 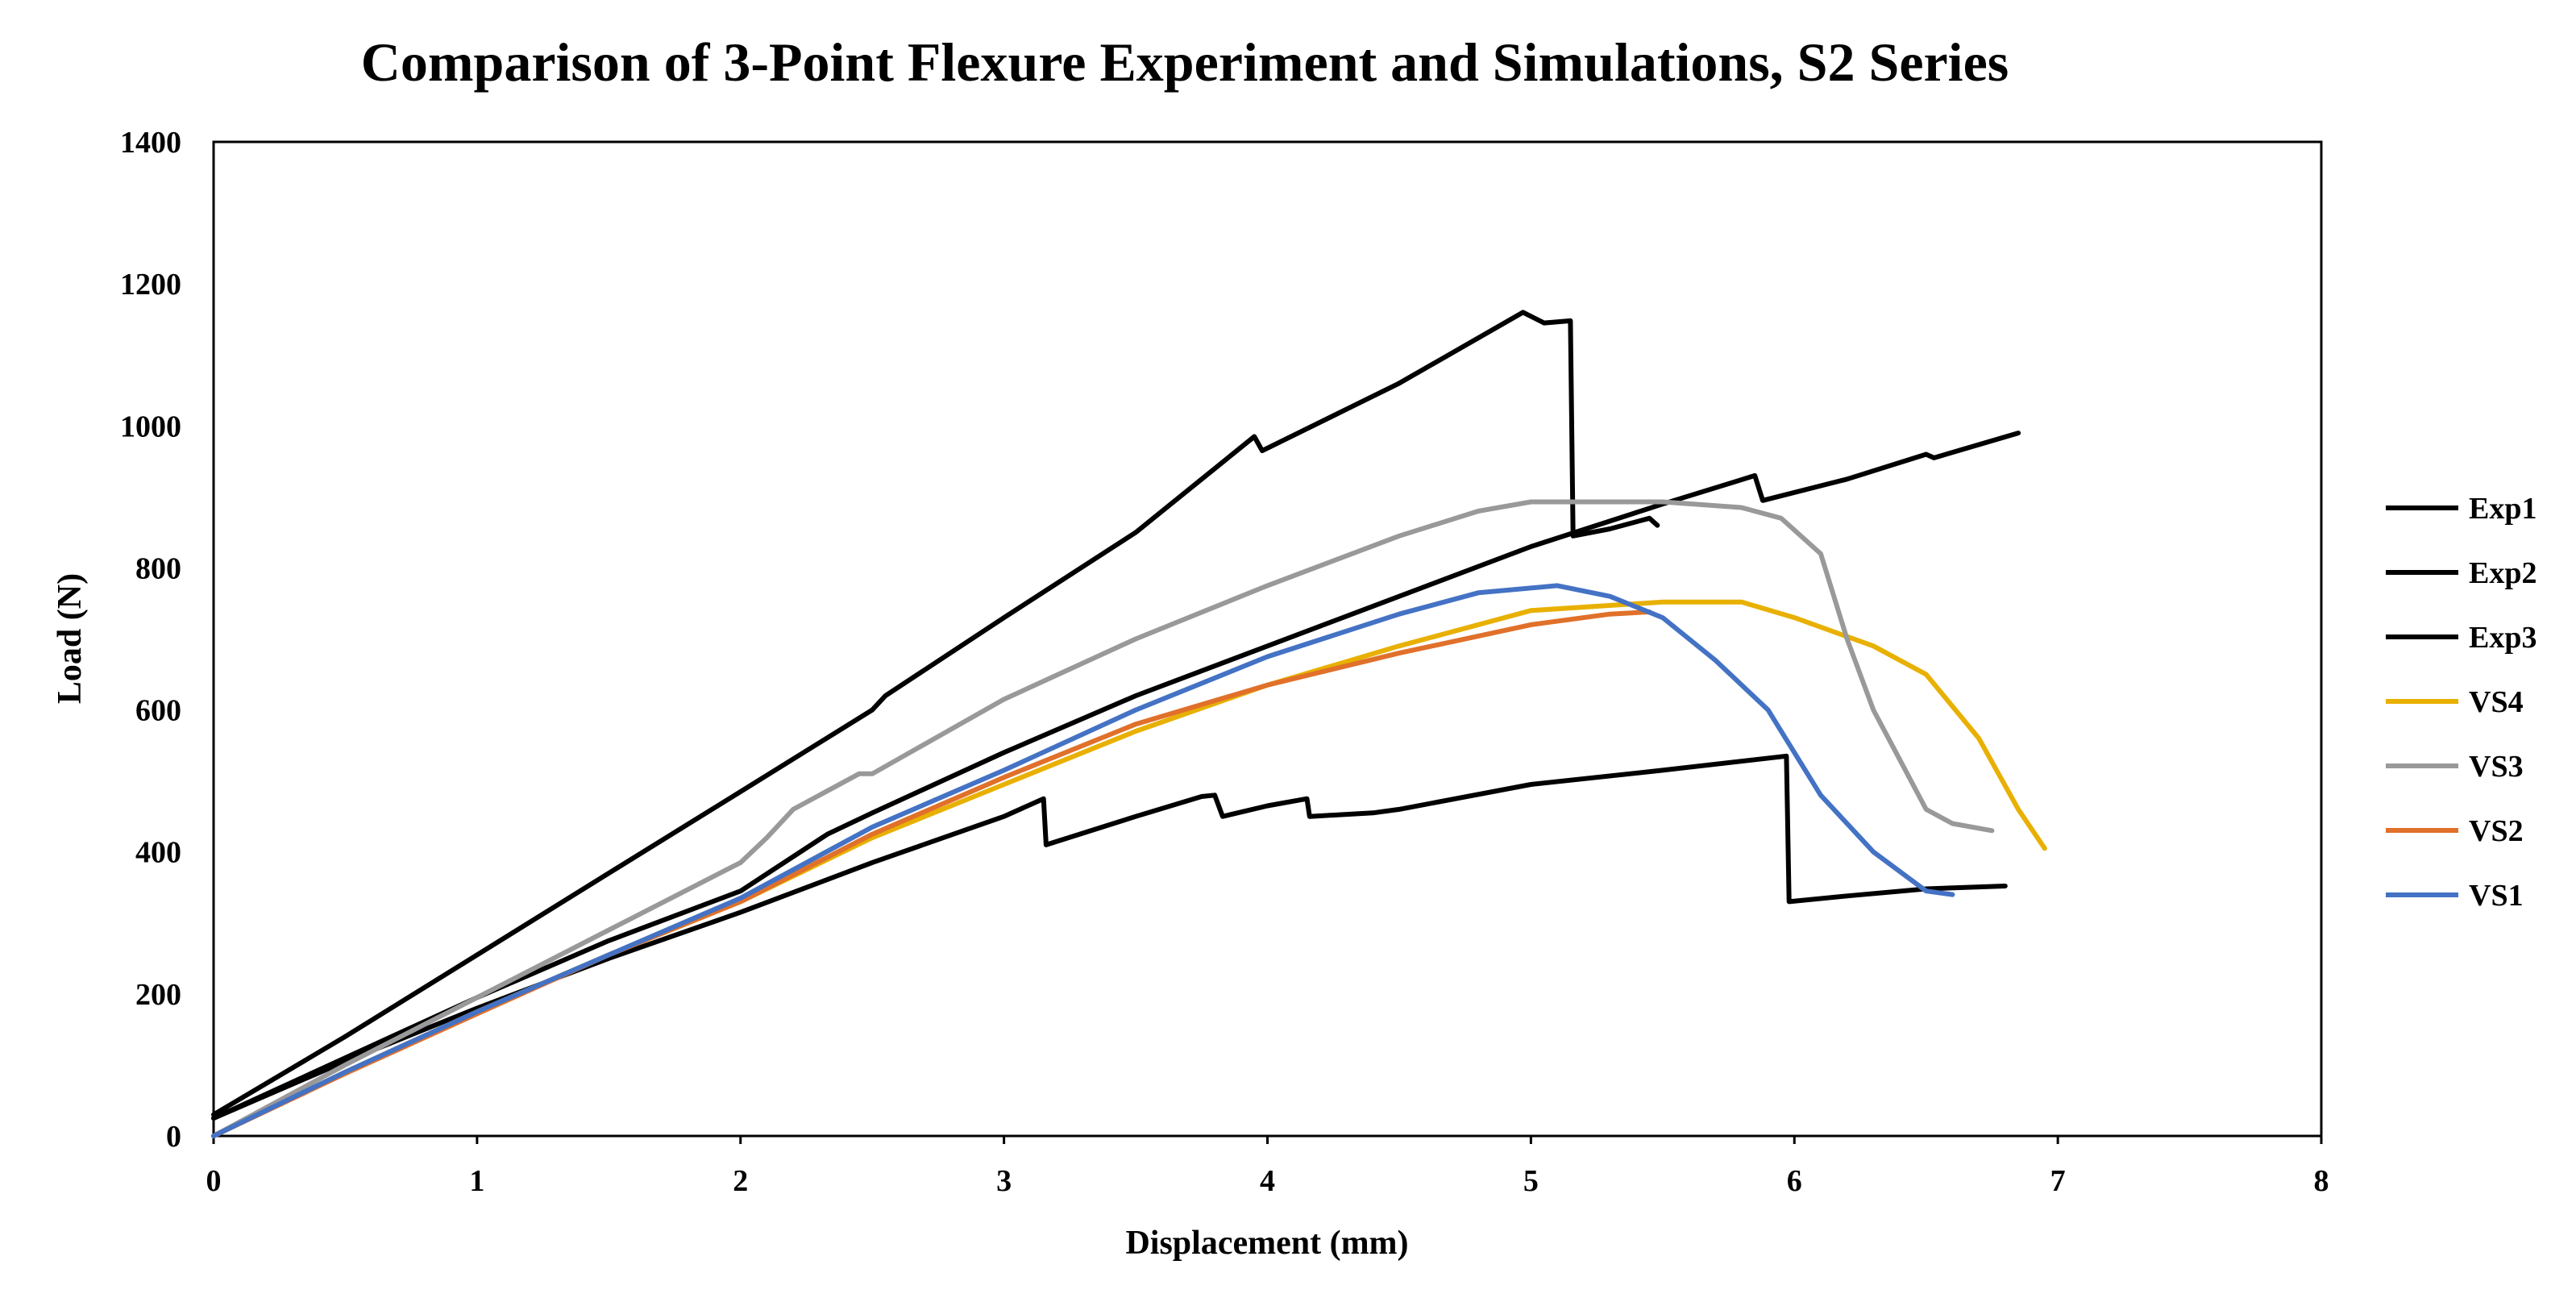 What do you see at coordinates (1794, 1181) in the screenshot?
I see `x-tick-label: 6` at bounding box center [1794, 1181].